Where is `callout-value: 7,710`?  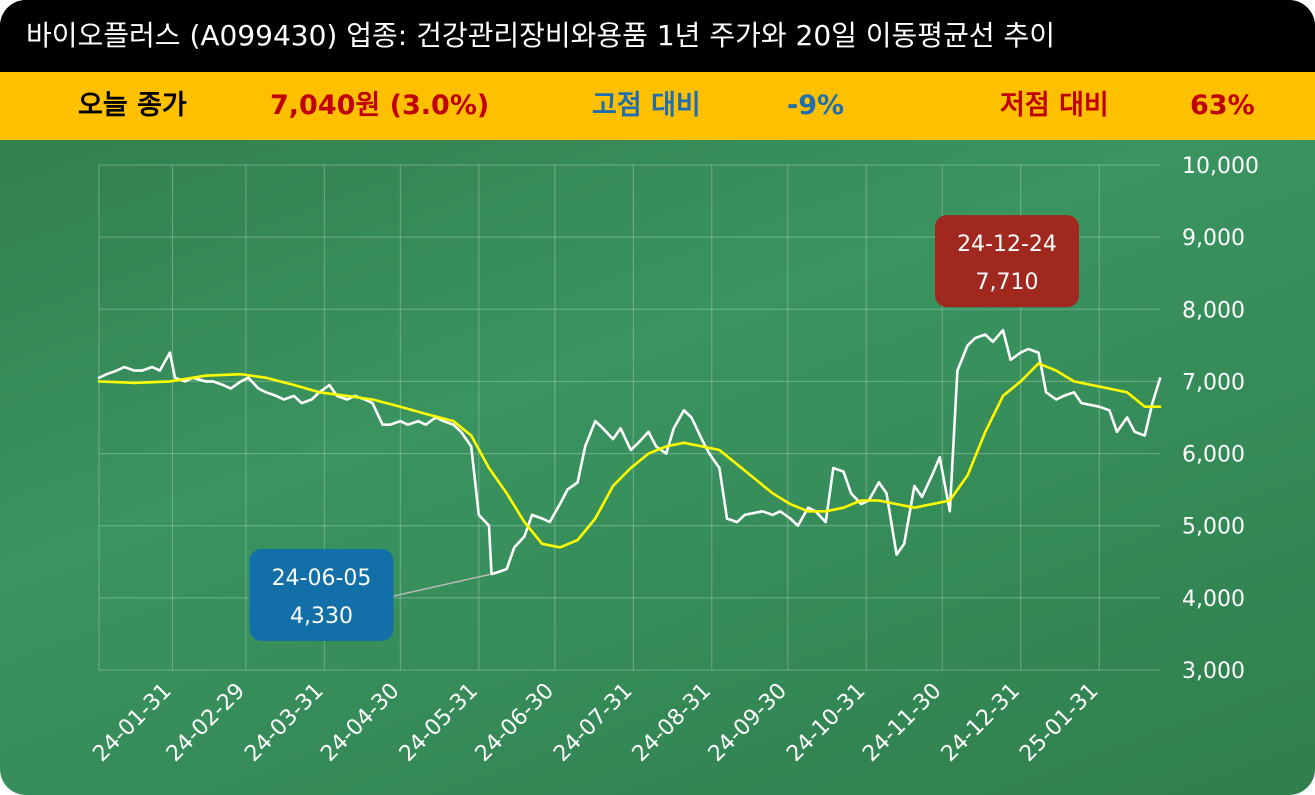
callout-value: 7,710 is located at coordinates (1007, 282).